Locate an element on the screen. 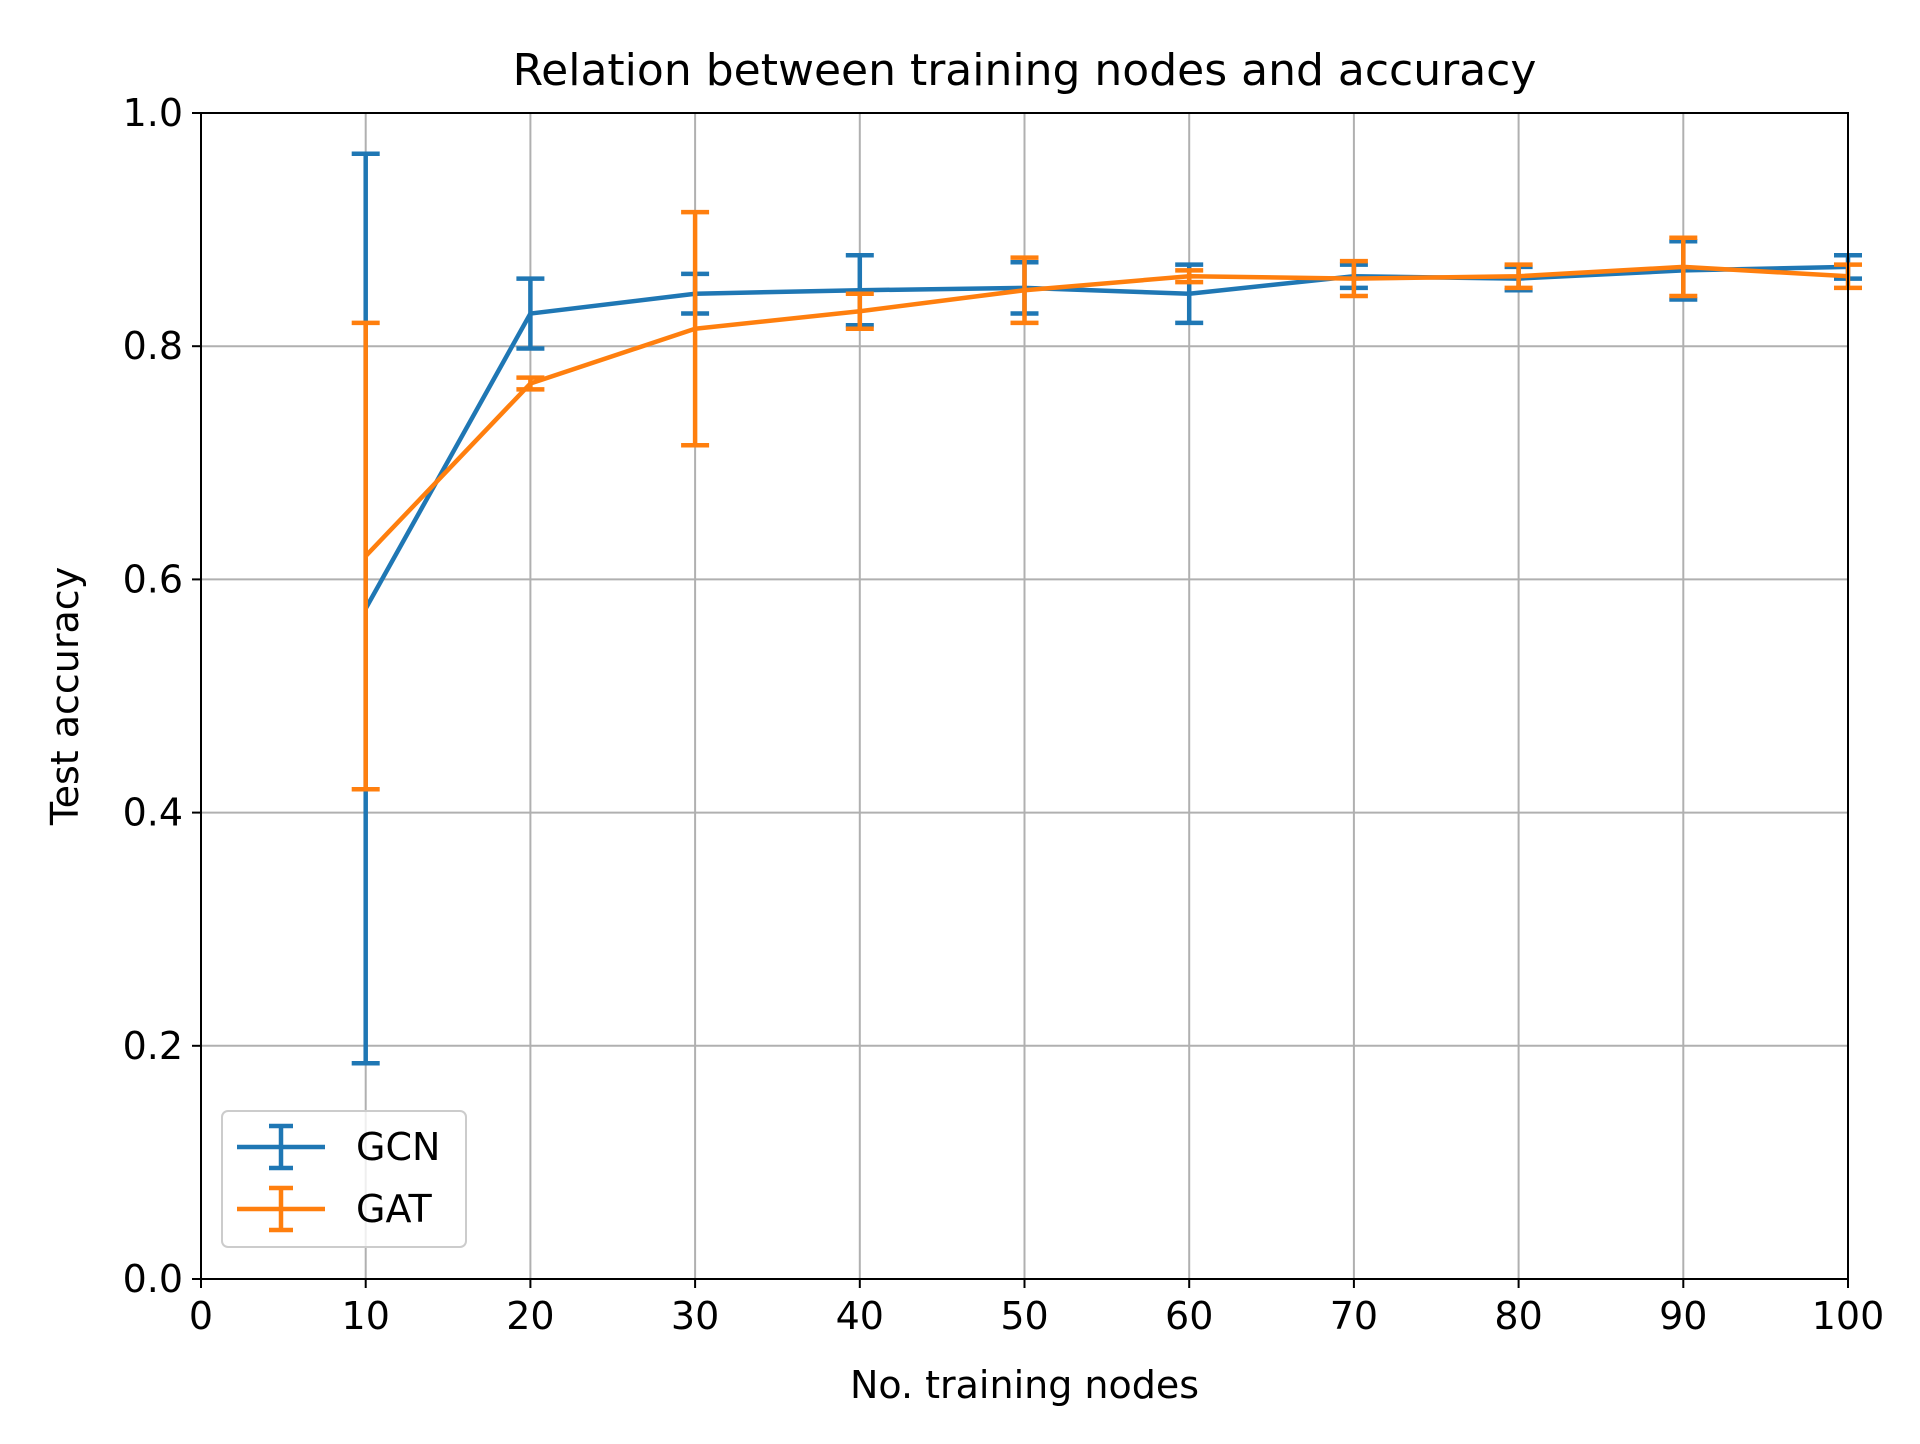  legend: GCN GAT is located at coordinates (344, 1179).